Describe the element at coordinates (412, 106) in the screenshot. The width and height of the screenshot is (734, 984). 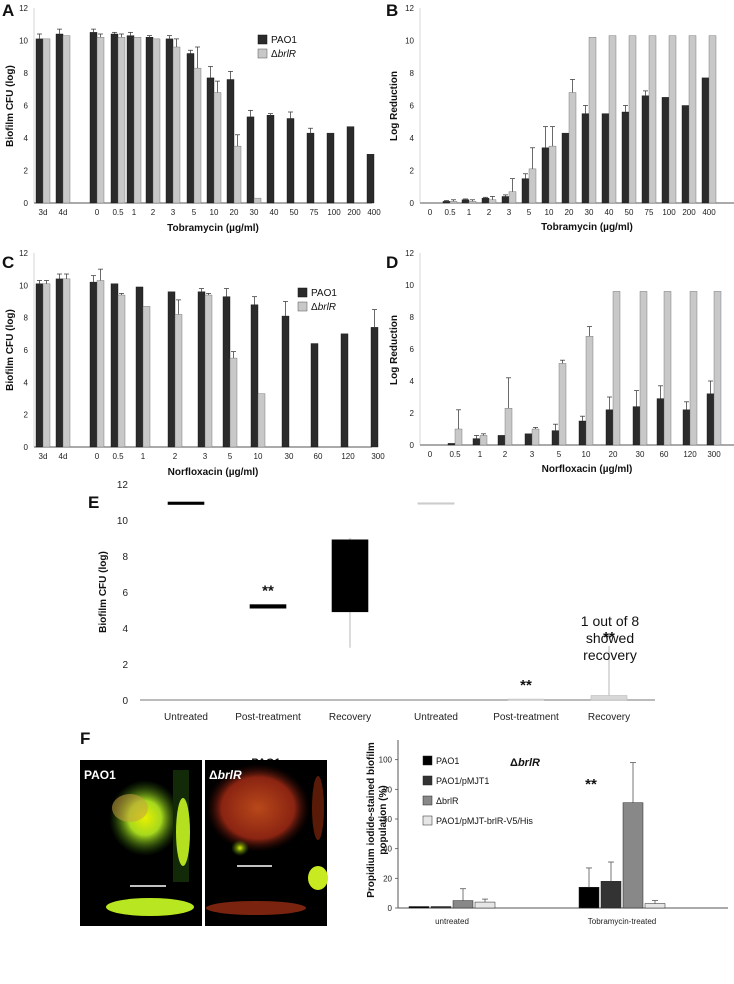
I see `y-tick-label-b-3: 6` at that location.